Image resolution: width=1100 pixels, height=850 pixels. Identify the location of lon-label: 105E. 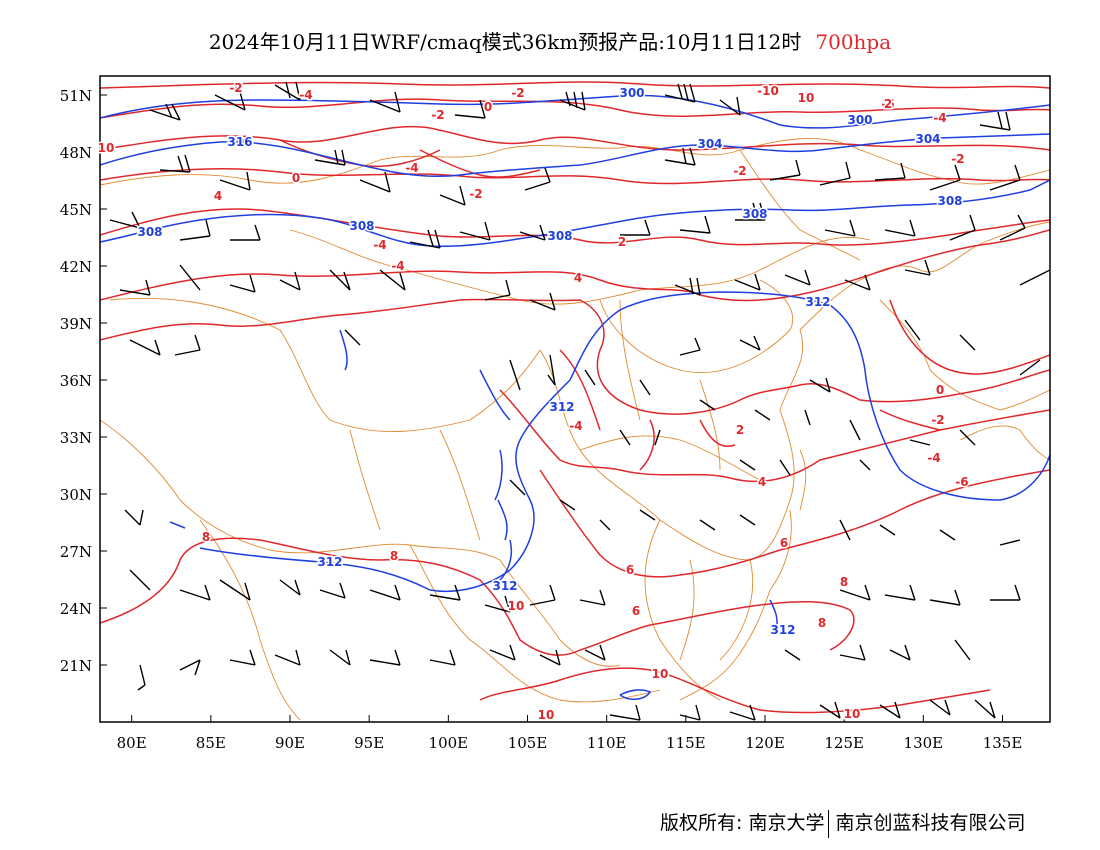
(528, 743).